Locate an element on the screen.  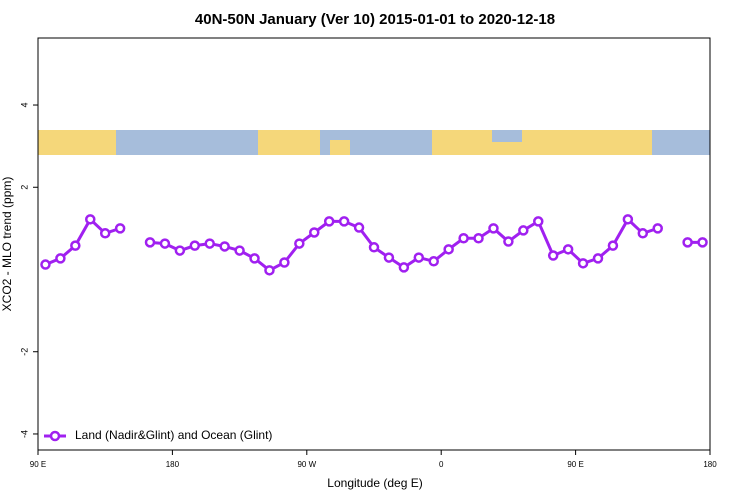
x-axis-label: Longitude (deg E) is located at coordinates (374, 483).